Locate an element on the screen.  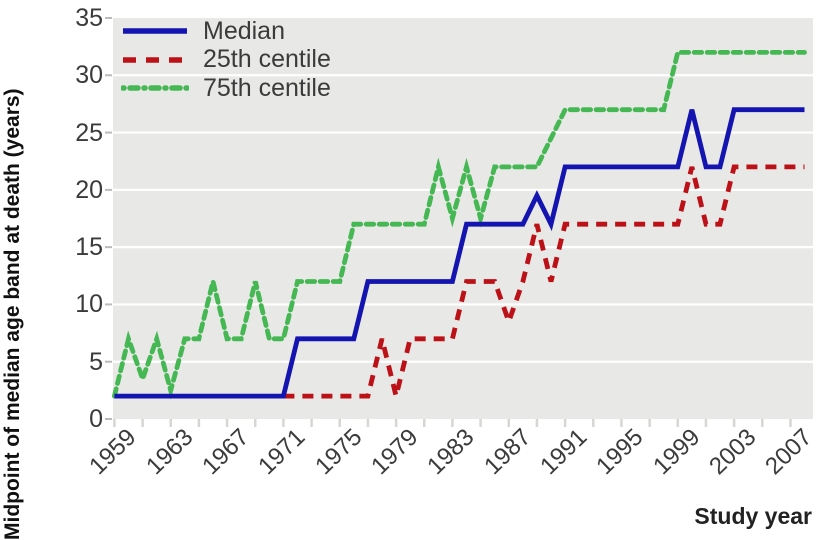
25th-centile-line-swatch is located at coordinates (156, 60).